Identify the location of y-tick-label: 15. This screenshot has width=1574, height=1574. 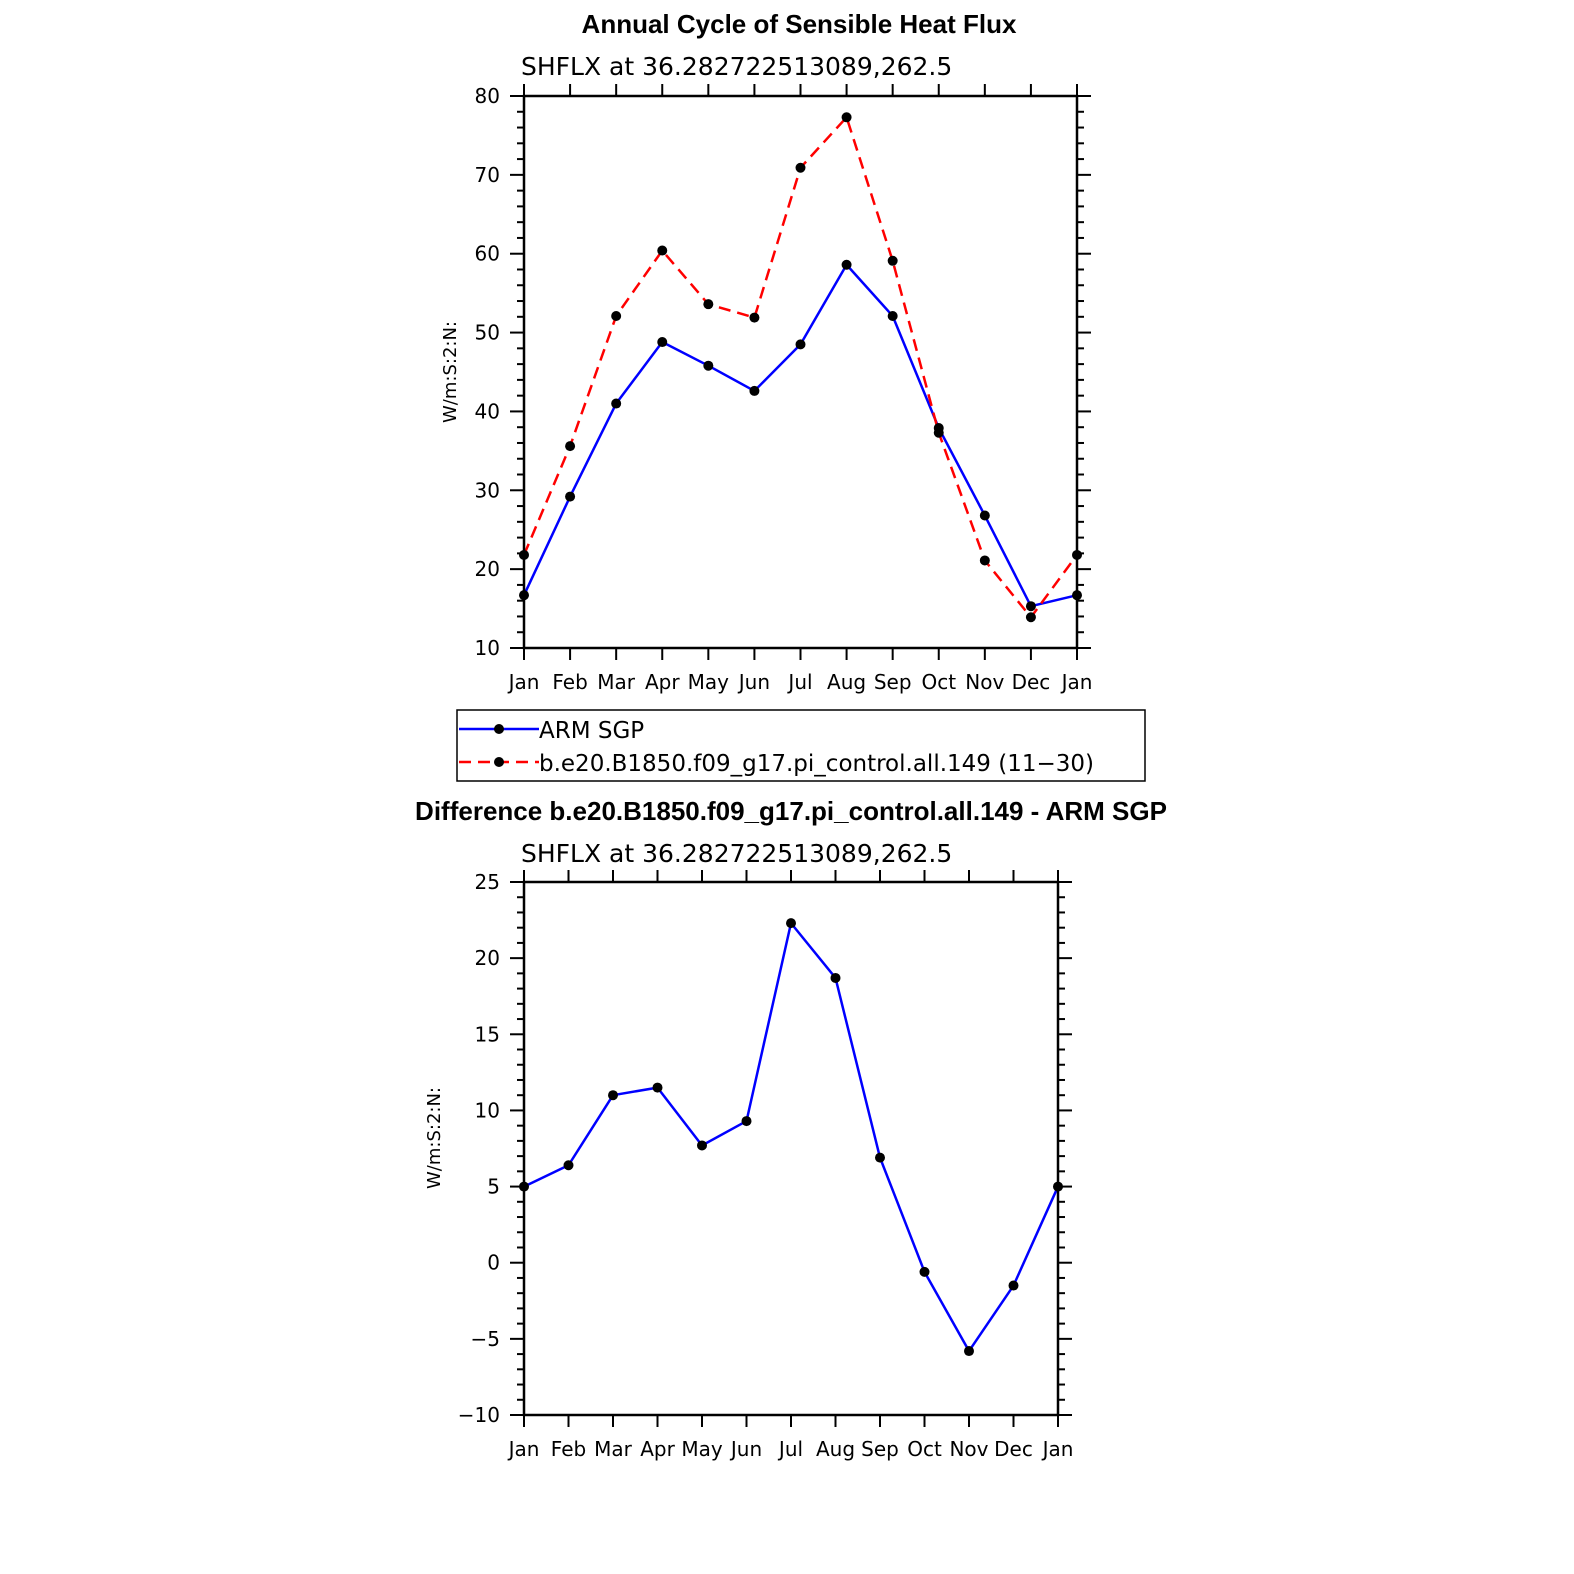
(487, 1034).